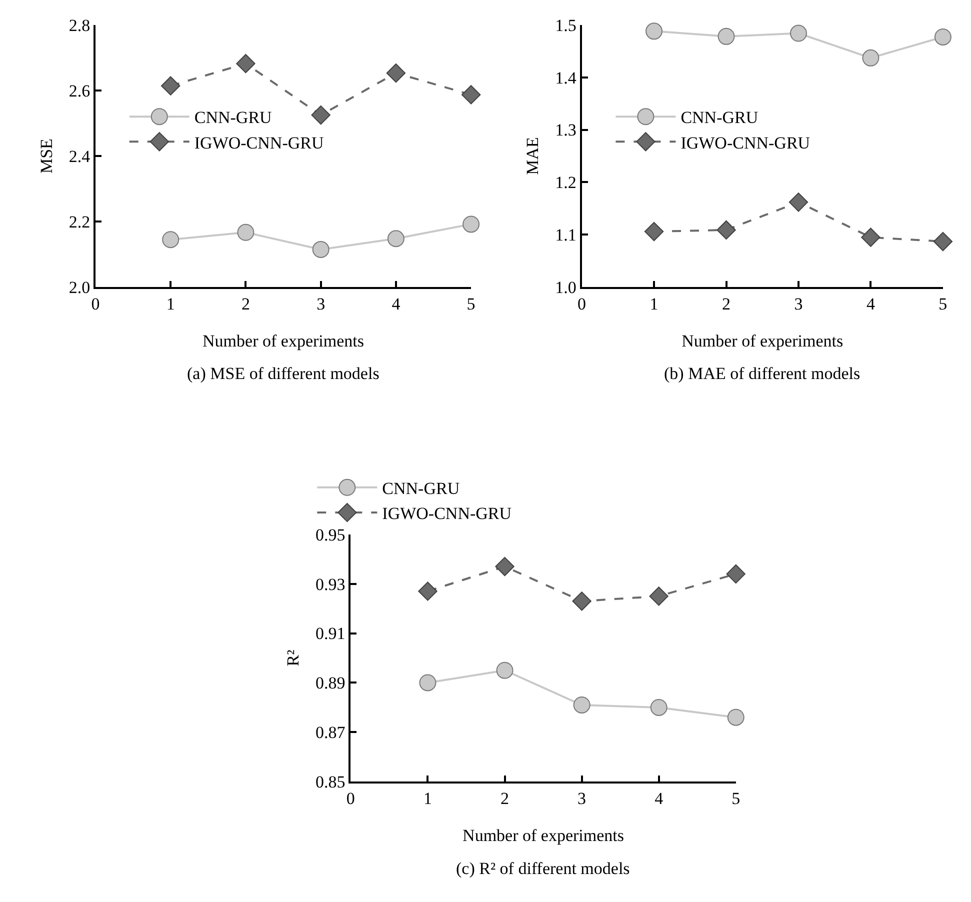 The image size is (971, 902). I want to click on y-axis-title: MSE, so click(46, 156).